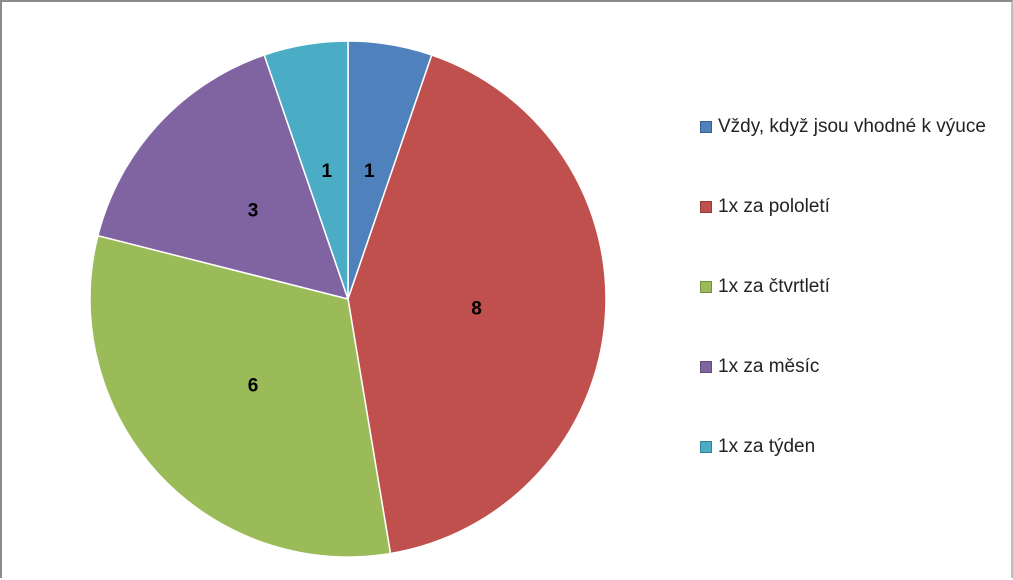 This screenshot has width=1013, height=580. I want to click on legend-label: 1x za měsíc, so click(769, 366).